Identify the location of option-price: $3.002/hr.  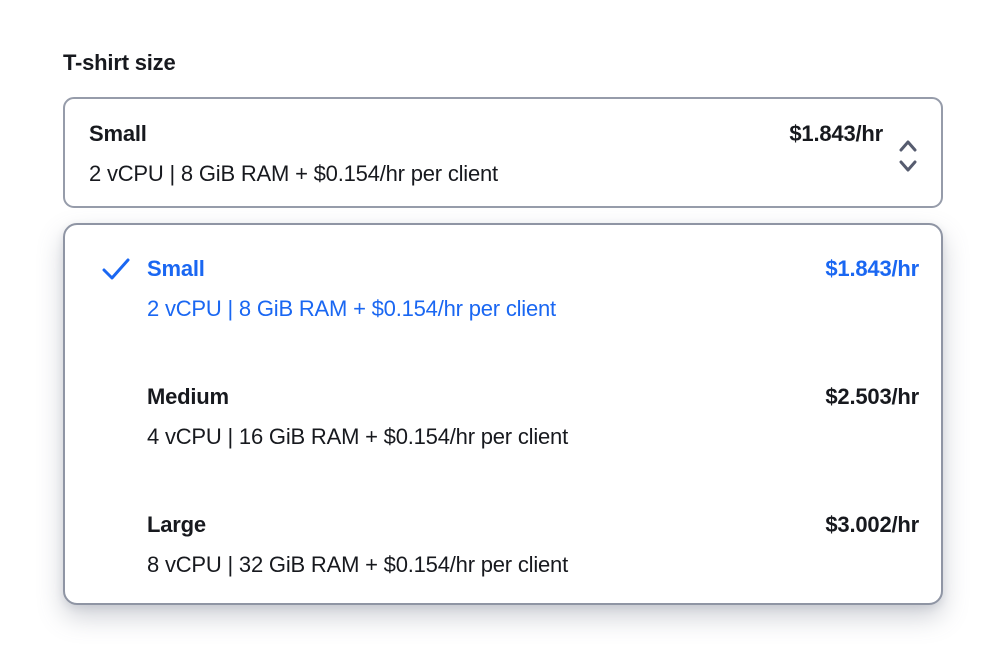
(872, 524).